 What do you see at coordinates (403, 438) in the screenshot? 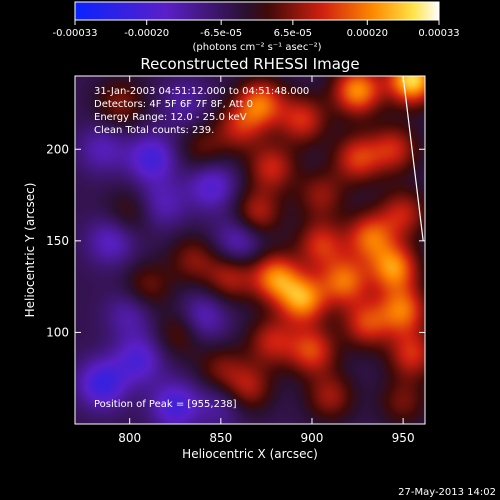
I see `x-tick-label: 950` at bounding box center [403, 438].